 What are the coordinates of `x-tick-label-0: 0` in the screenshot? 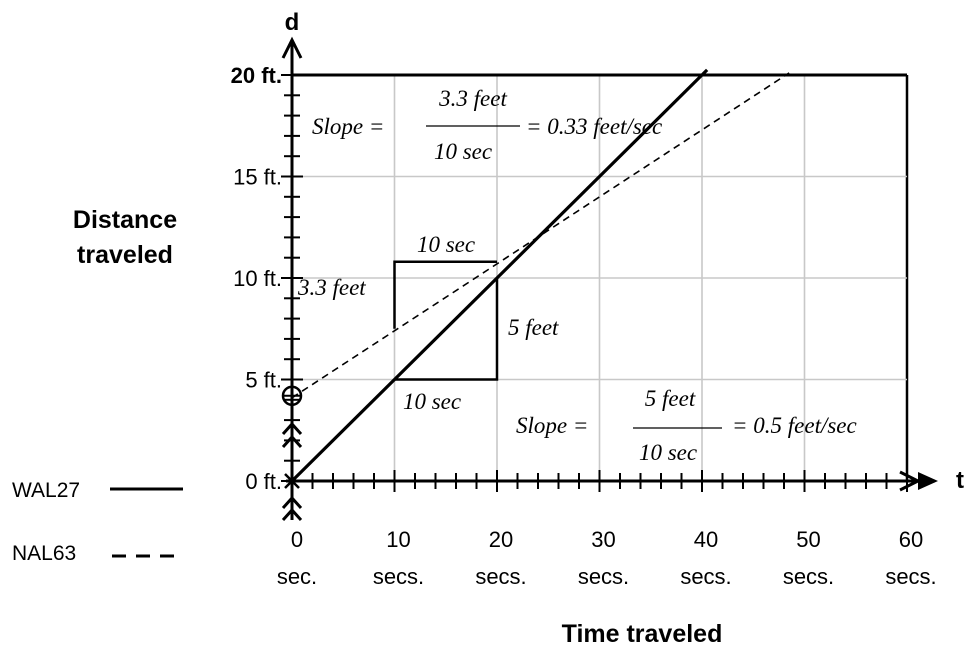 It's located at (297, 539).